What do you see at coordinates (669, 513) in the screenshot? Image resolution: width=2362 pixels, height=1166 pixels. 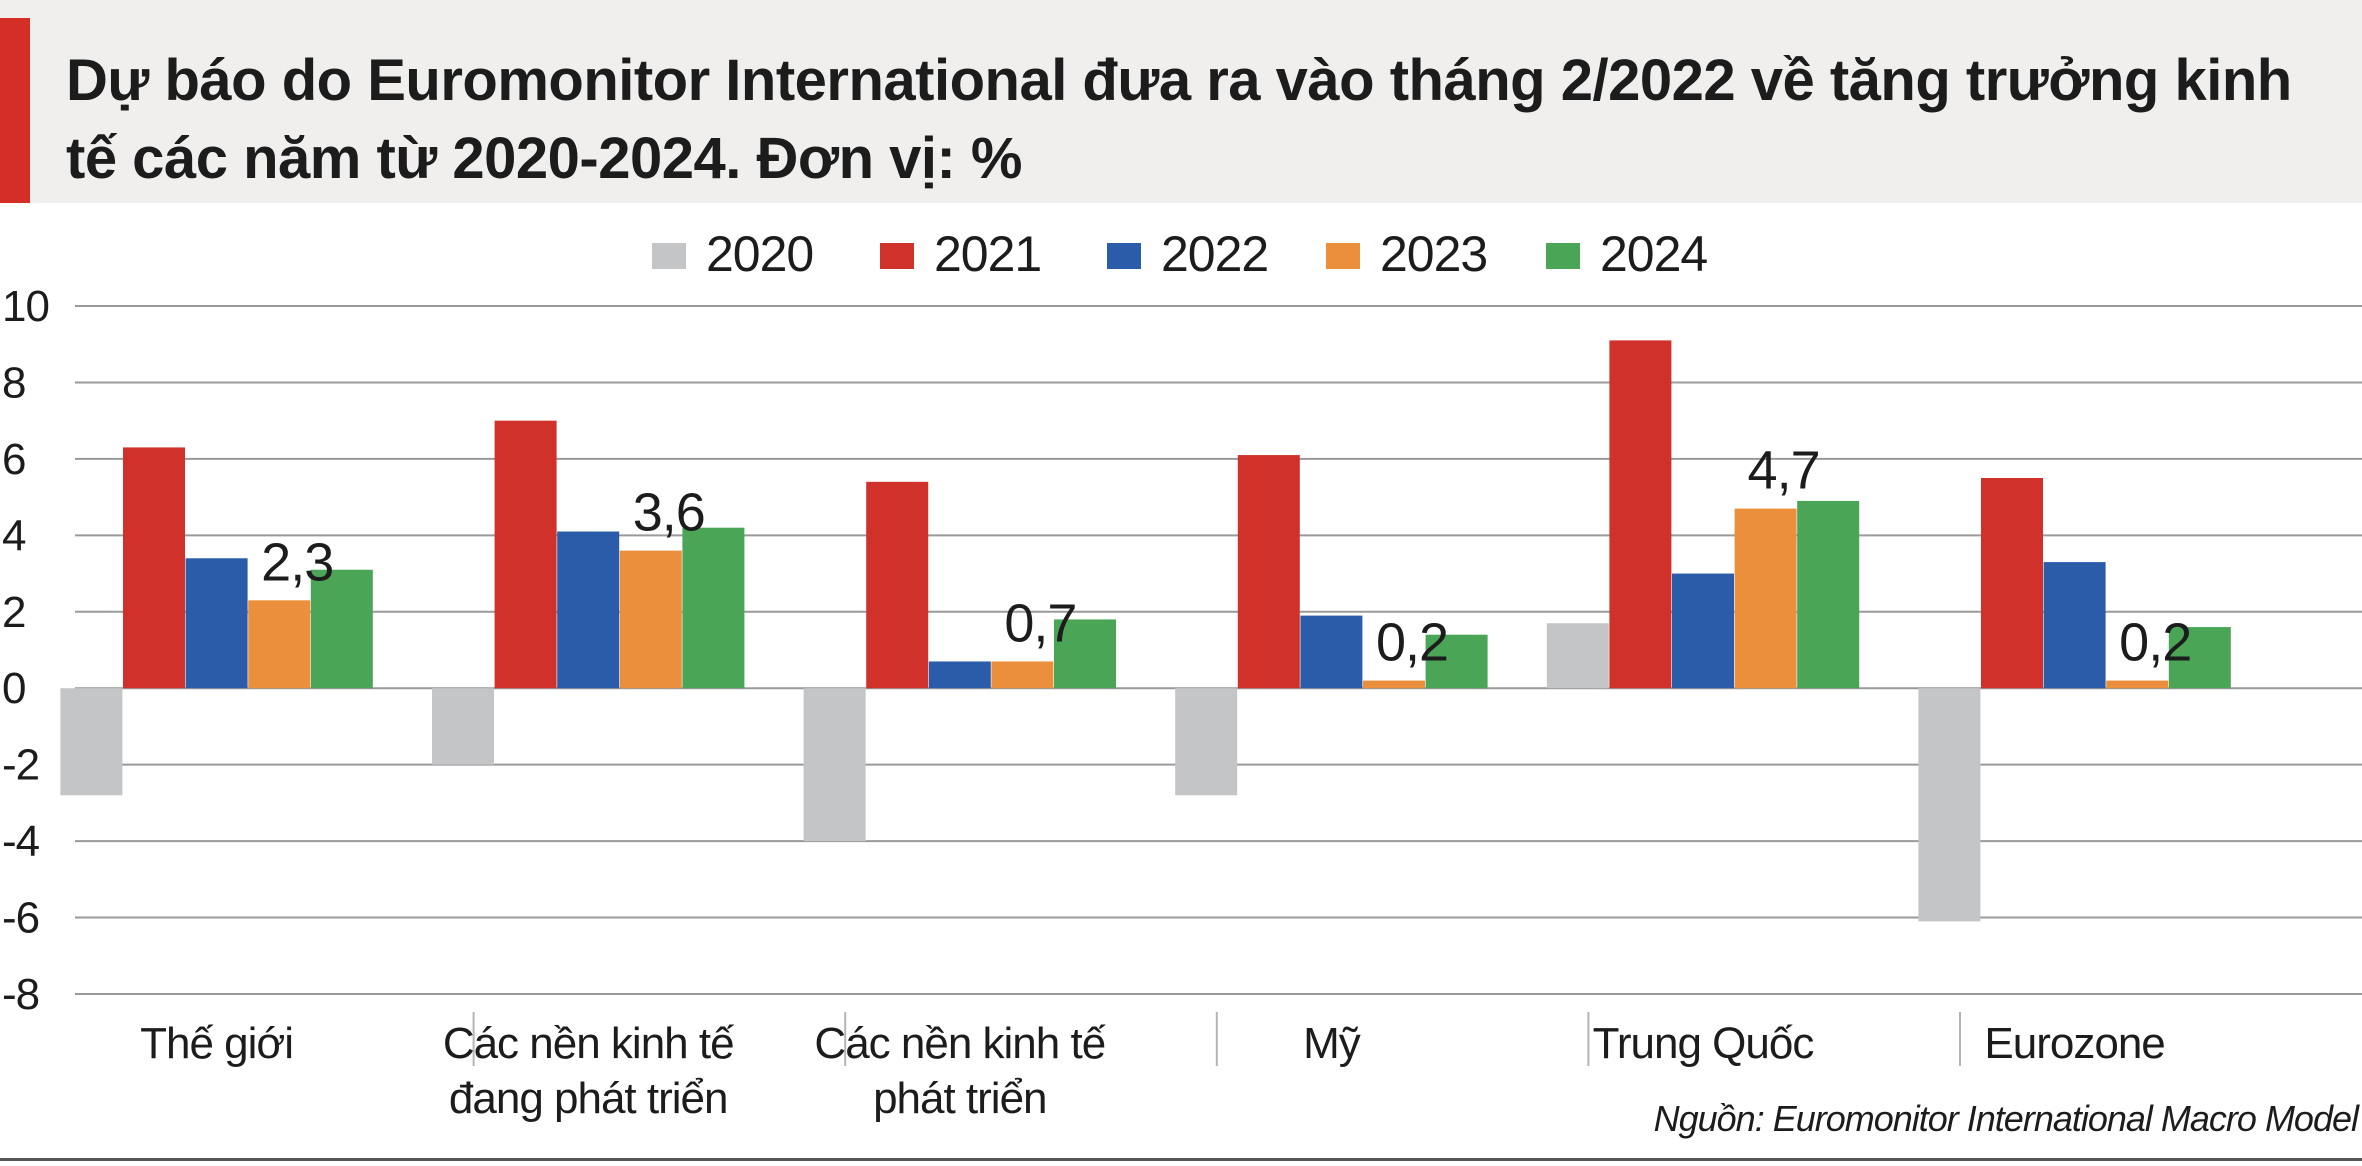 I see `data-label: 3,6` at bounding box center [669, 513].